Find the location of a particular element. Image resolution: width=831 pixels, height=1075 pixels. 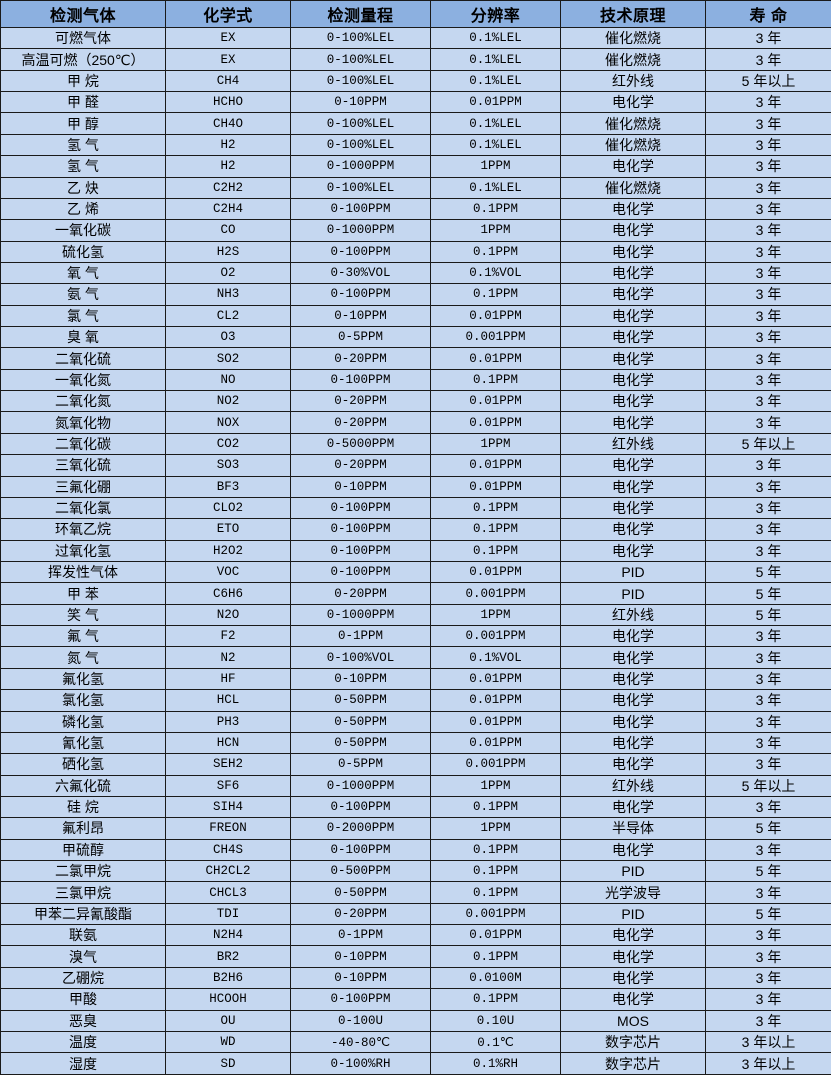

cell-range: 0-100%VOL is located at coordinates (360, 657).